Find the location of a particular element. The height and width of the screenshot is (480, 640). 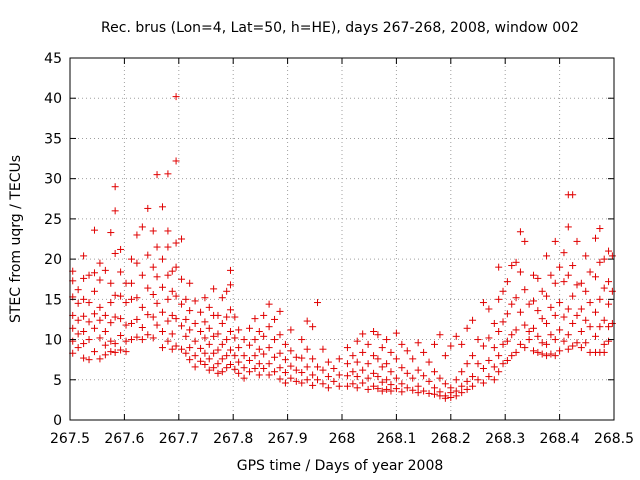

x-tick-label: 267.7 is located at coordinates (179, 439).